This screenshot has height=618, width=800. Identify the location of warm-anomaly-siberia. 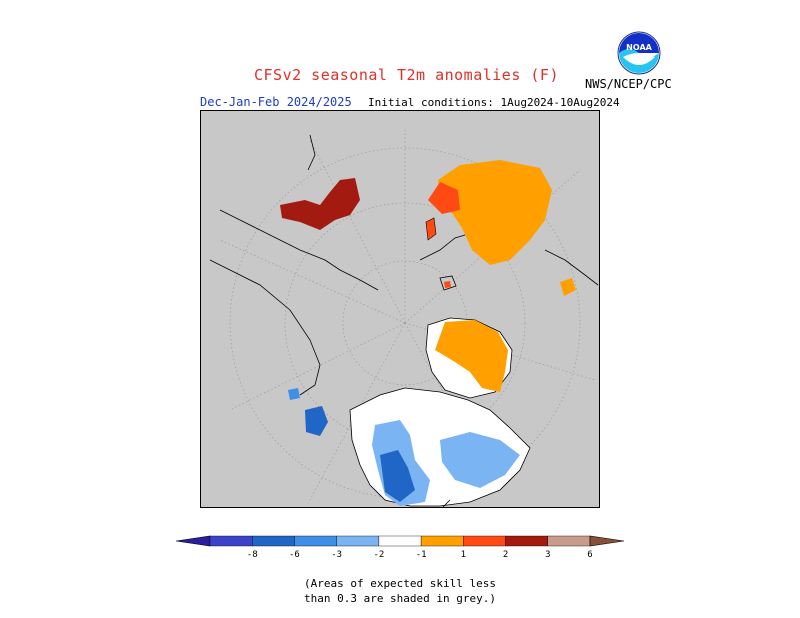
(320, 204).